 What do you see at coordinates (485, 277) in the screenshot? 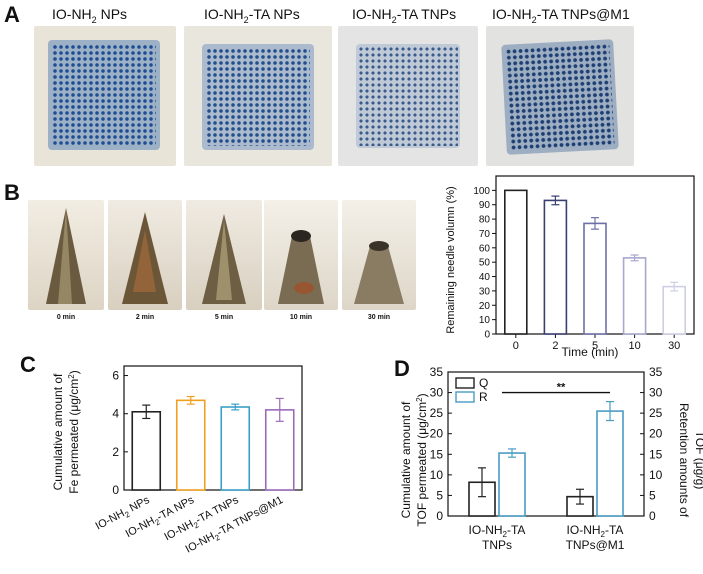
I see `chart-b-ytick-label: 40` at bounding box center [485, 277].